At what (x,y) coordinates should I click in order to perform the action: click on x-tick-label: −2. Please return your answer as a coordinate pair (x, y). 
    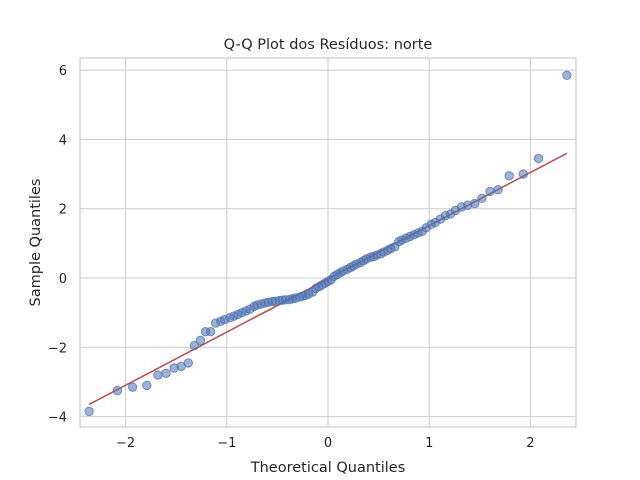
    Looking at the image, I should click on (125, 443).